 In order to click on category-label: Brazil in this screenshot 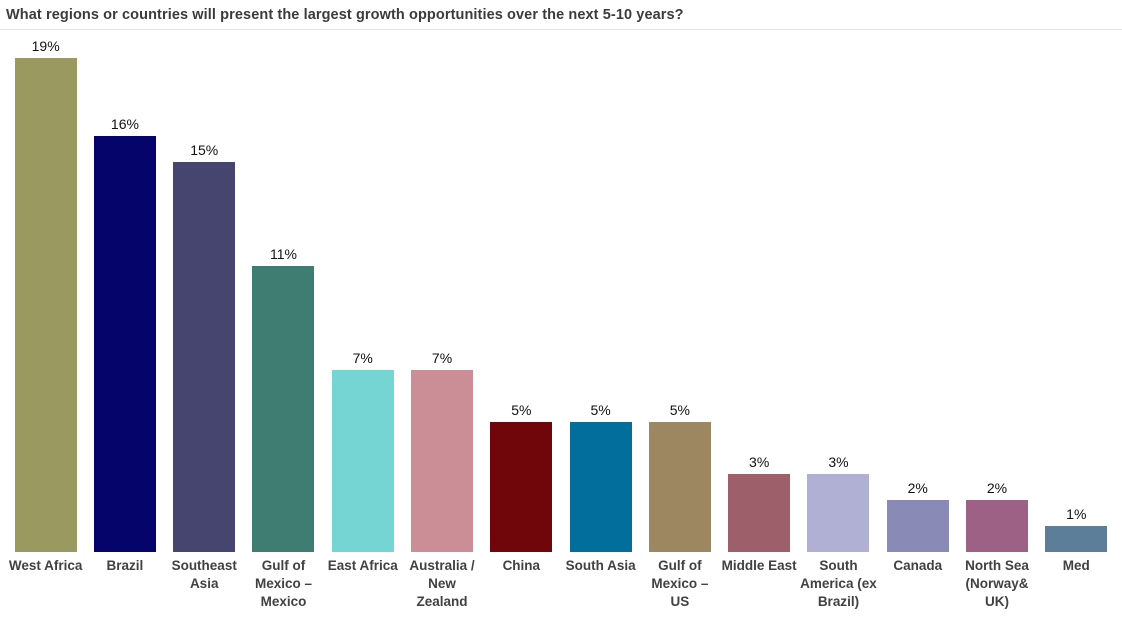, I will do `click(125, 565)`.